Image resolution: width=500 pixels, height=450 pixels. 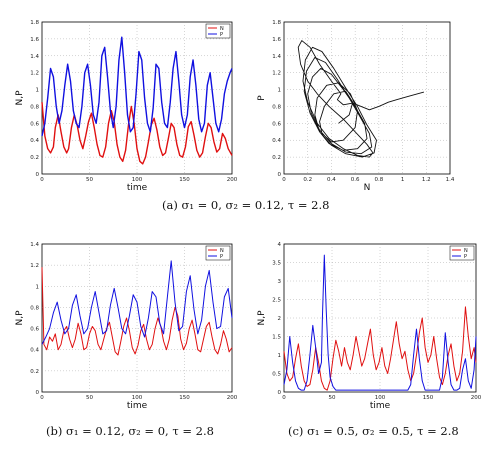 What do you see at coordinates (426, 180) in the screenshot?
I see `x-tick-label: 1.2` at bounding box center [426, 180].